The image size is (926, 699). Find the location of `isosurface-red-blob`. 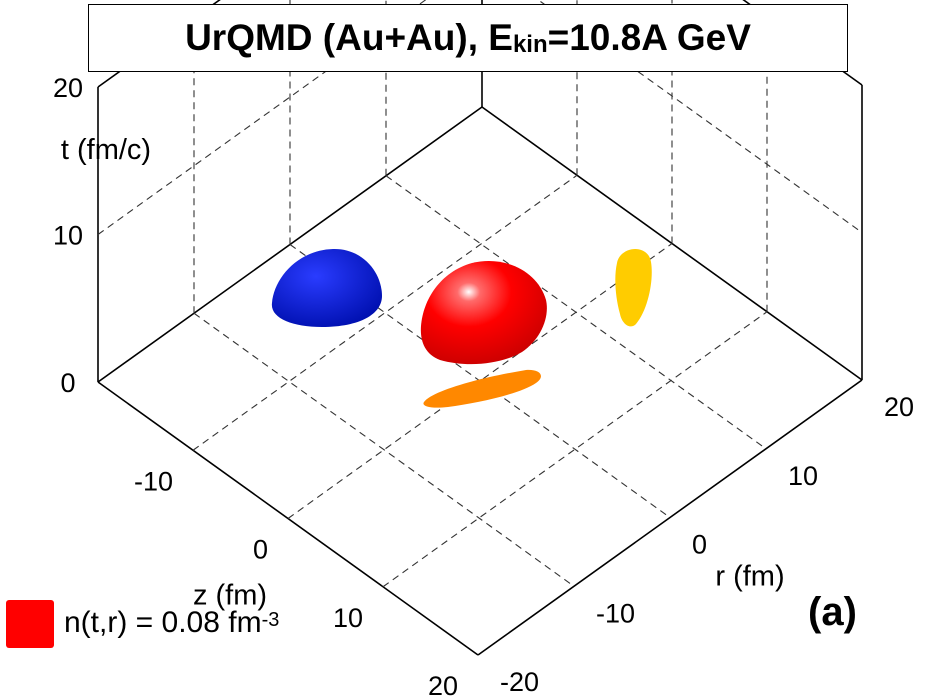

isosurface-red-blob is located at coordinates (483, 313).